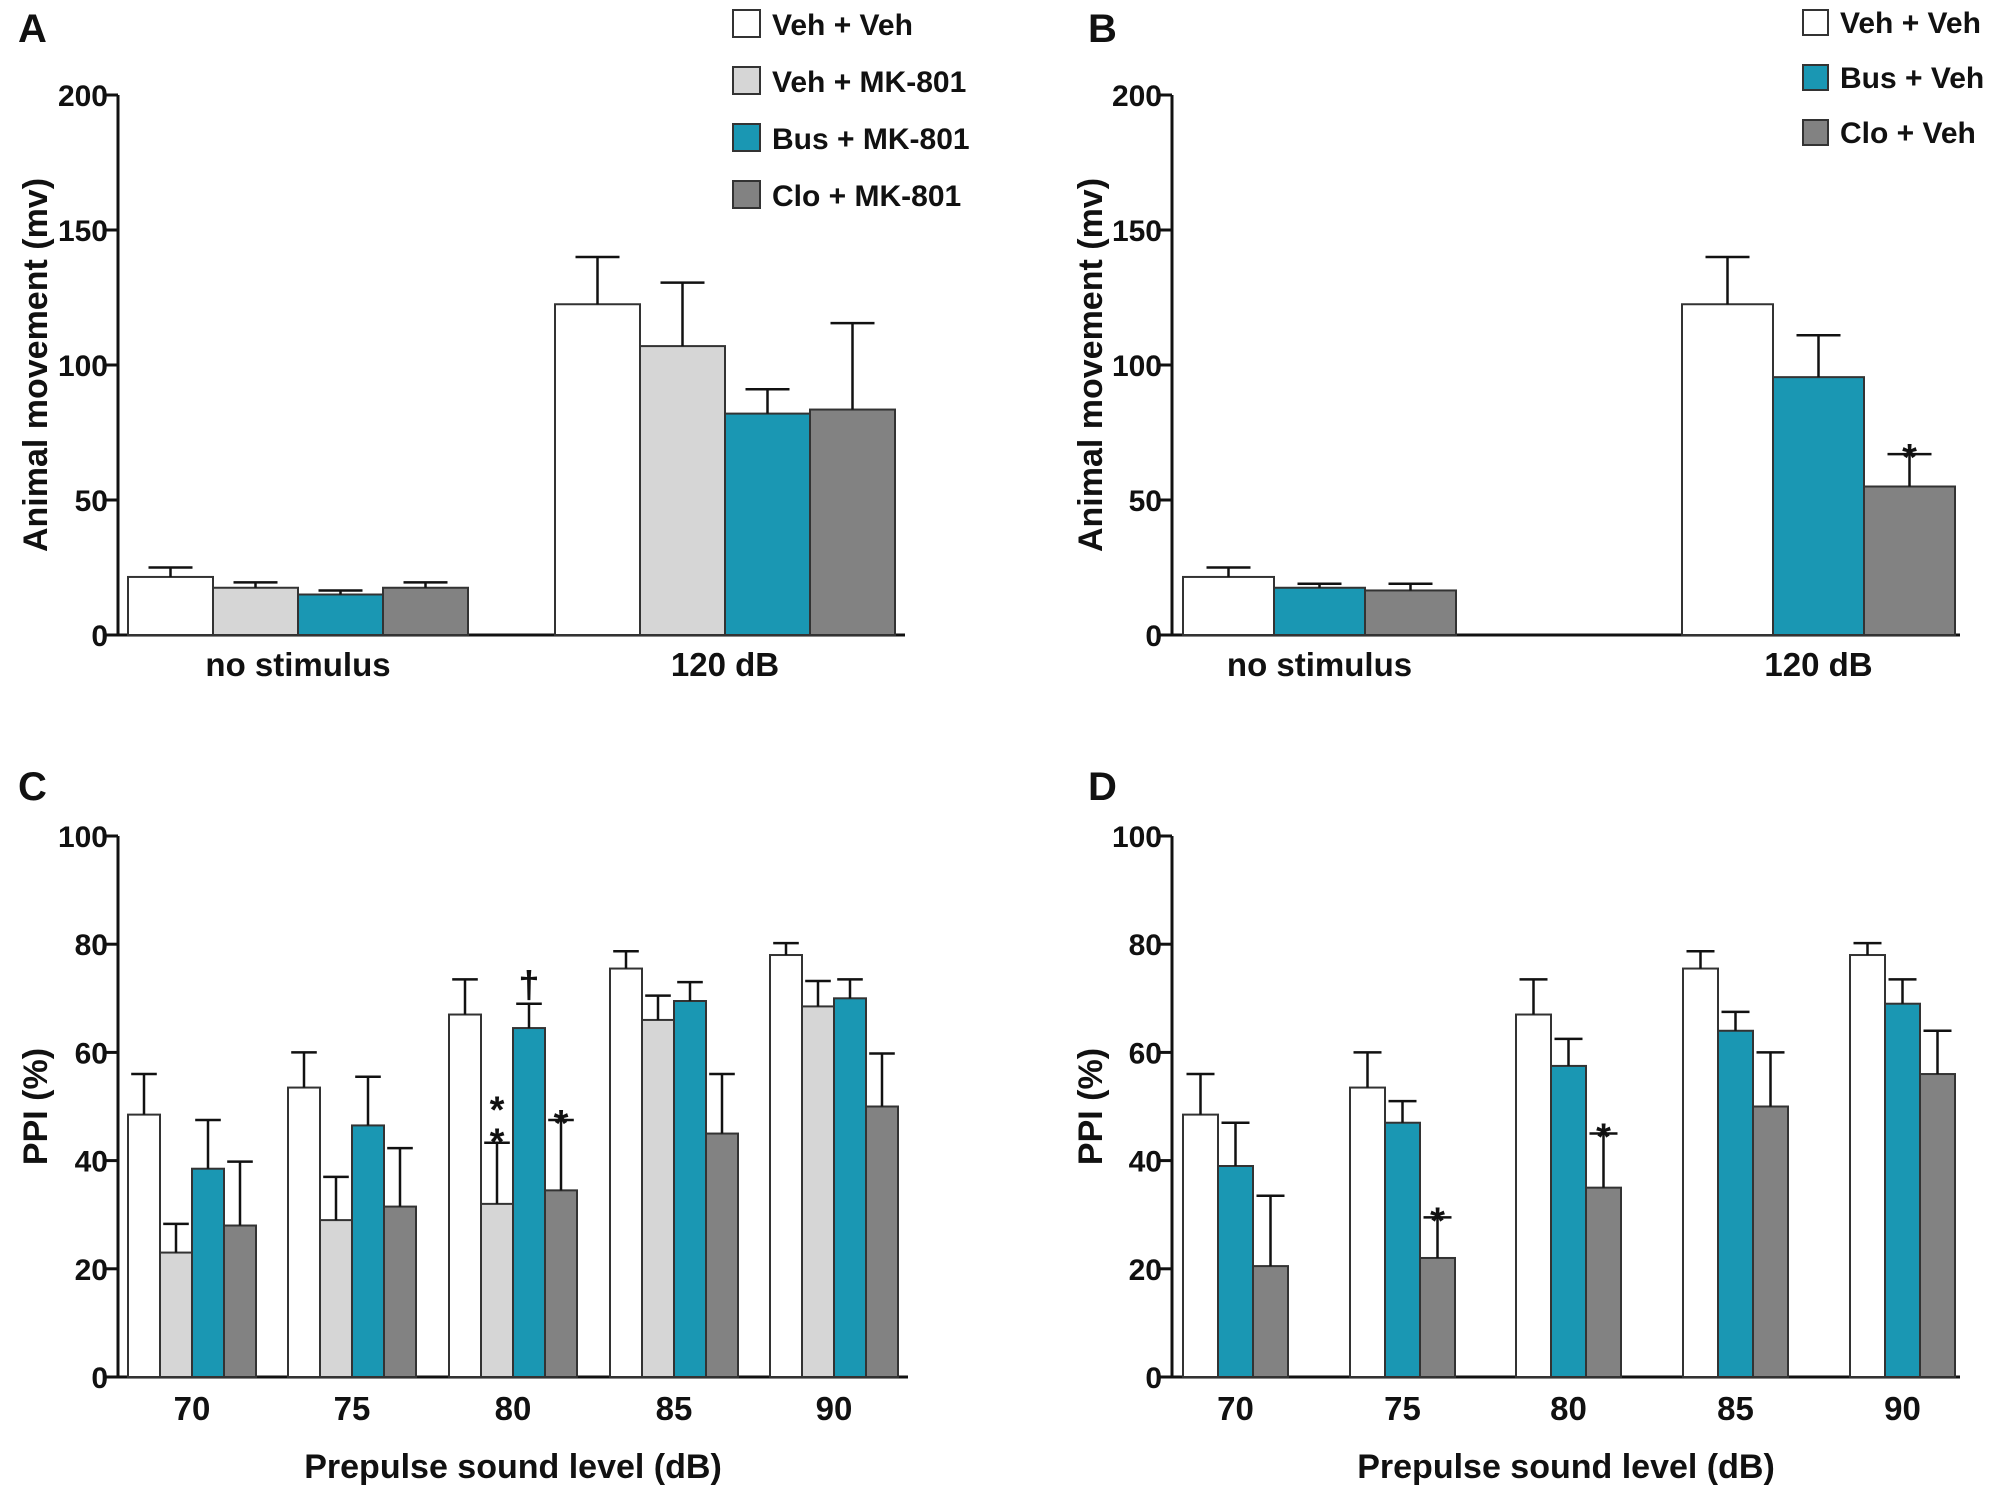 The image size is (2007, 1494). Describe the element at coordinates (1091, 1106) in the screenshot. I see `y-axis-title-d: PPI (%)` at that location.